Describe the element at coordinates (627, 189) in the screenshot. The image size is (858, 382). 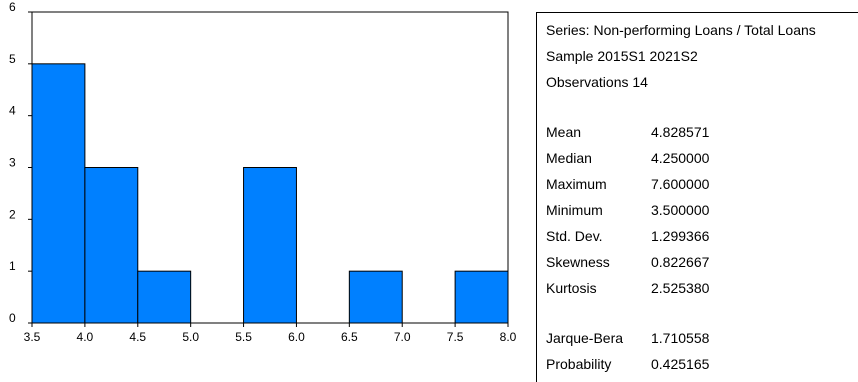
I see `stat-row-maximum: Maximum 7.600000` at that location.